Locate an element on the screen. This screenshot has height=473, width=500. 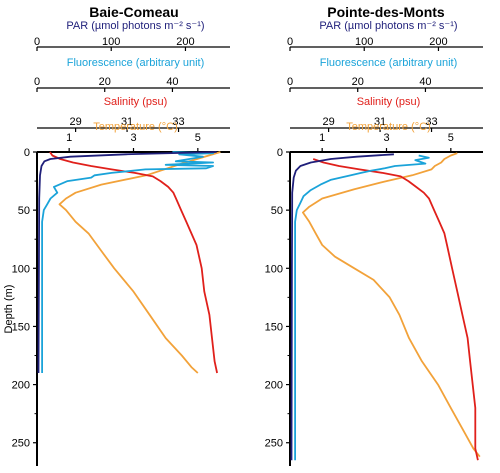
depth-axis-label: Depth (m) is located at coordinates (9, 309).